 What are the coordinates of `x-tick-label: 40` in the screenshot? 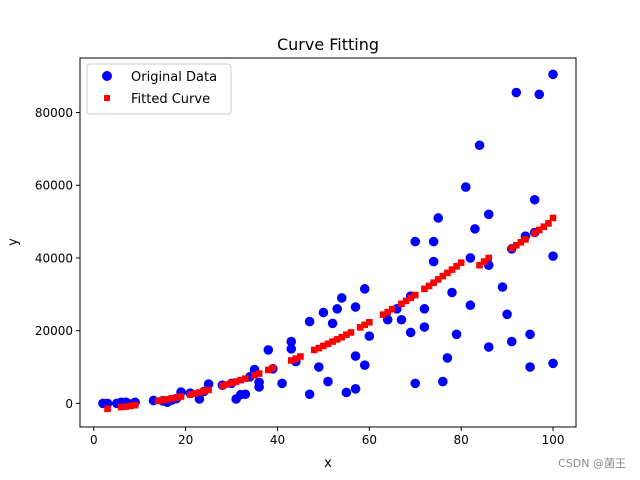 It's located at (277, 440).